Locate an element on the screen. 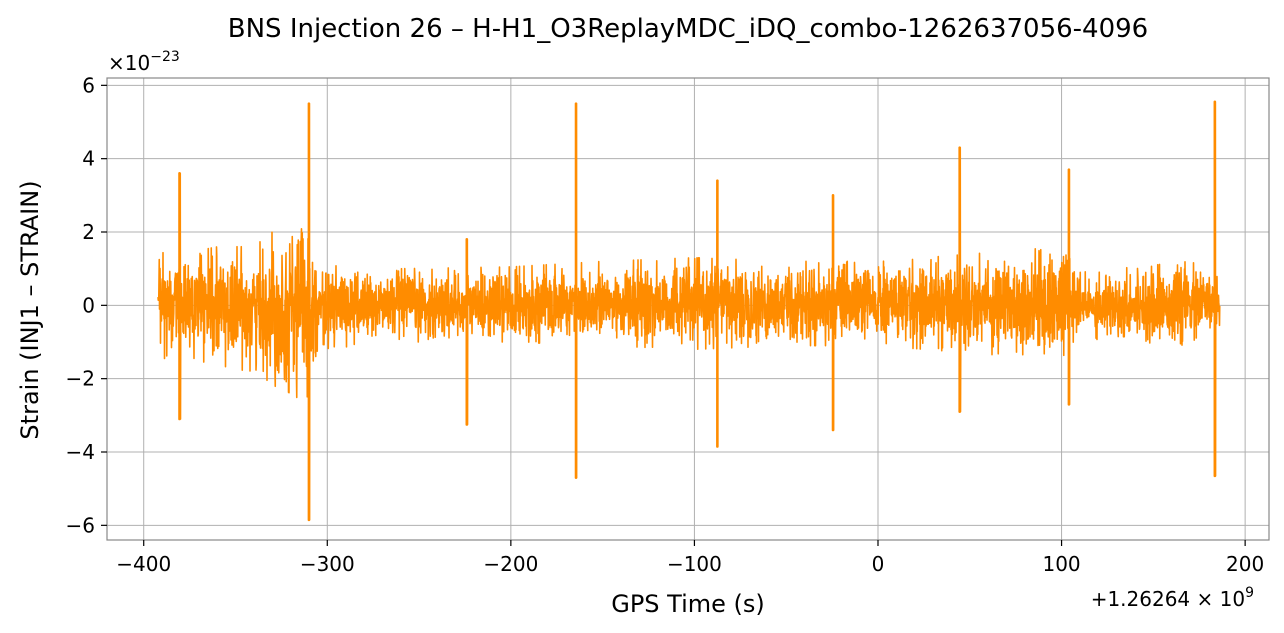 The image size is (1284, 633). y-scale-exponent: −23 is located at coordinates (165, 57).